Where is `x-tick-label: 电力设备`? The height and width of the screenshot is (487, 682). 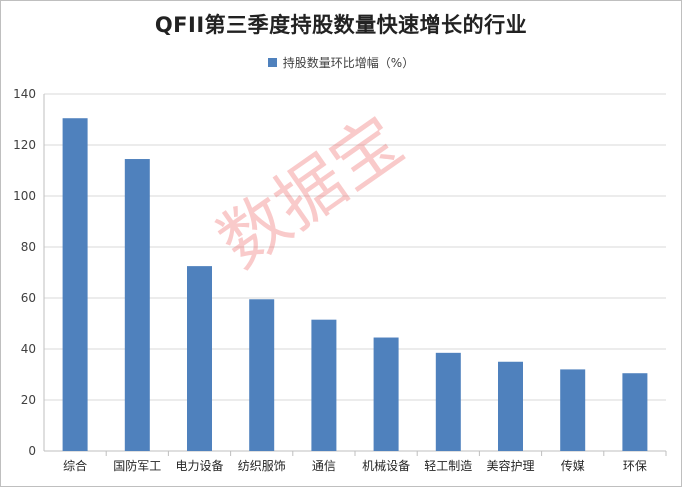
x-tick-label: 电力设备 is located at coordinates (199, 466).